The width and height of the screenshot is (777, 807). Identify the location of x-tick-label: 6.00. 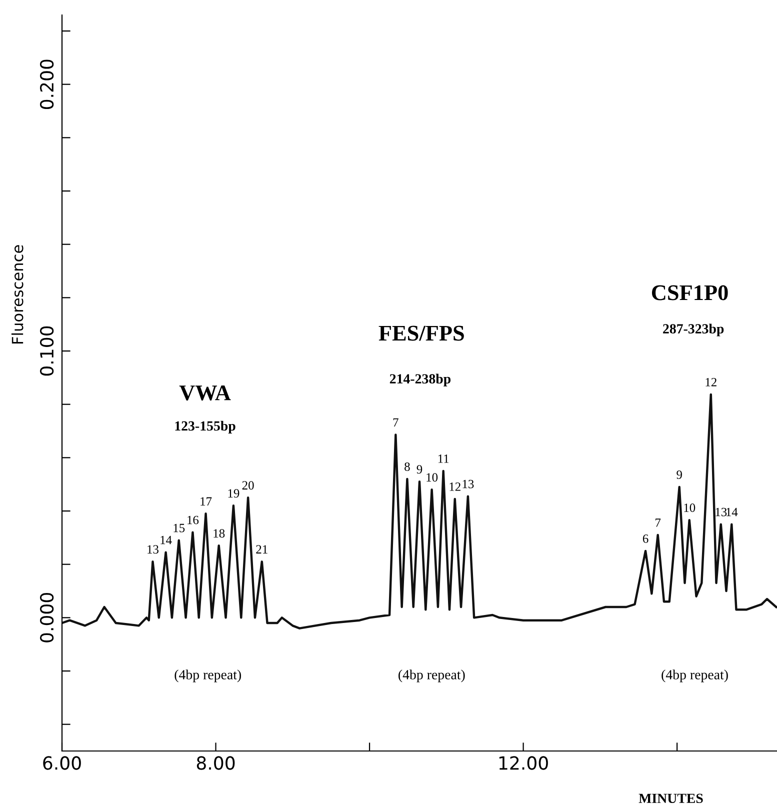
(62, 763).